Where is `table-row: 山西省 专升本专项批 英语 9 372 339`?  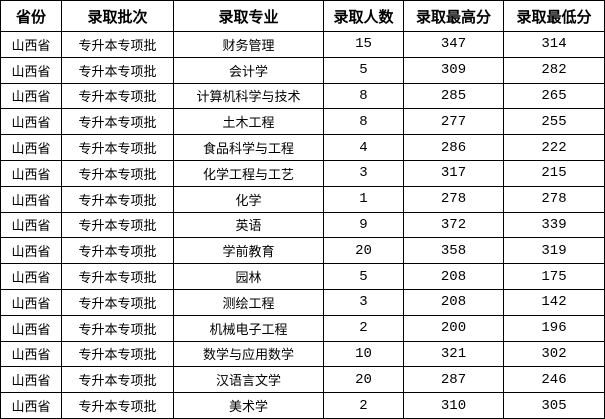 table-row: 山西省 专升本专项批 英语 9 372 339 is located at coordinates (302, 225).